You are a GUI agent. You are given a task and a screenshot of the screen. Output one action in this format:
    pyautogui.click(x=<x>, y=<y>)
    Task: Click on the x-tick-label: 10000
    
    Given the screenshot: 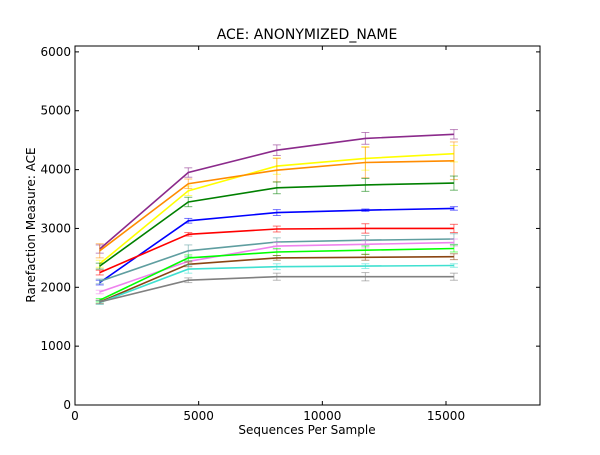 What is the action you would take?
    pyautogui.click(x=322, y=416)
    